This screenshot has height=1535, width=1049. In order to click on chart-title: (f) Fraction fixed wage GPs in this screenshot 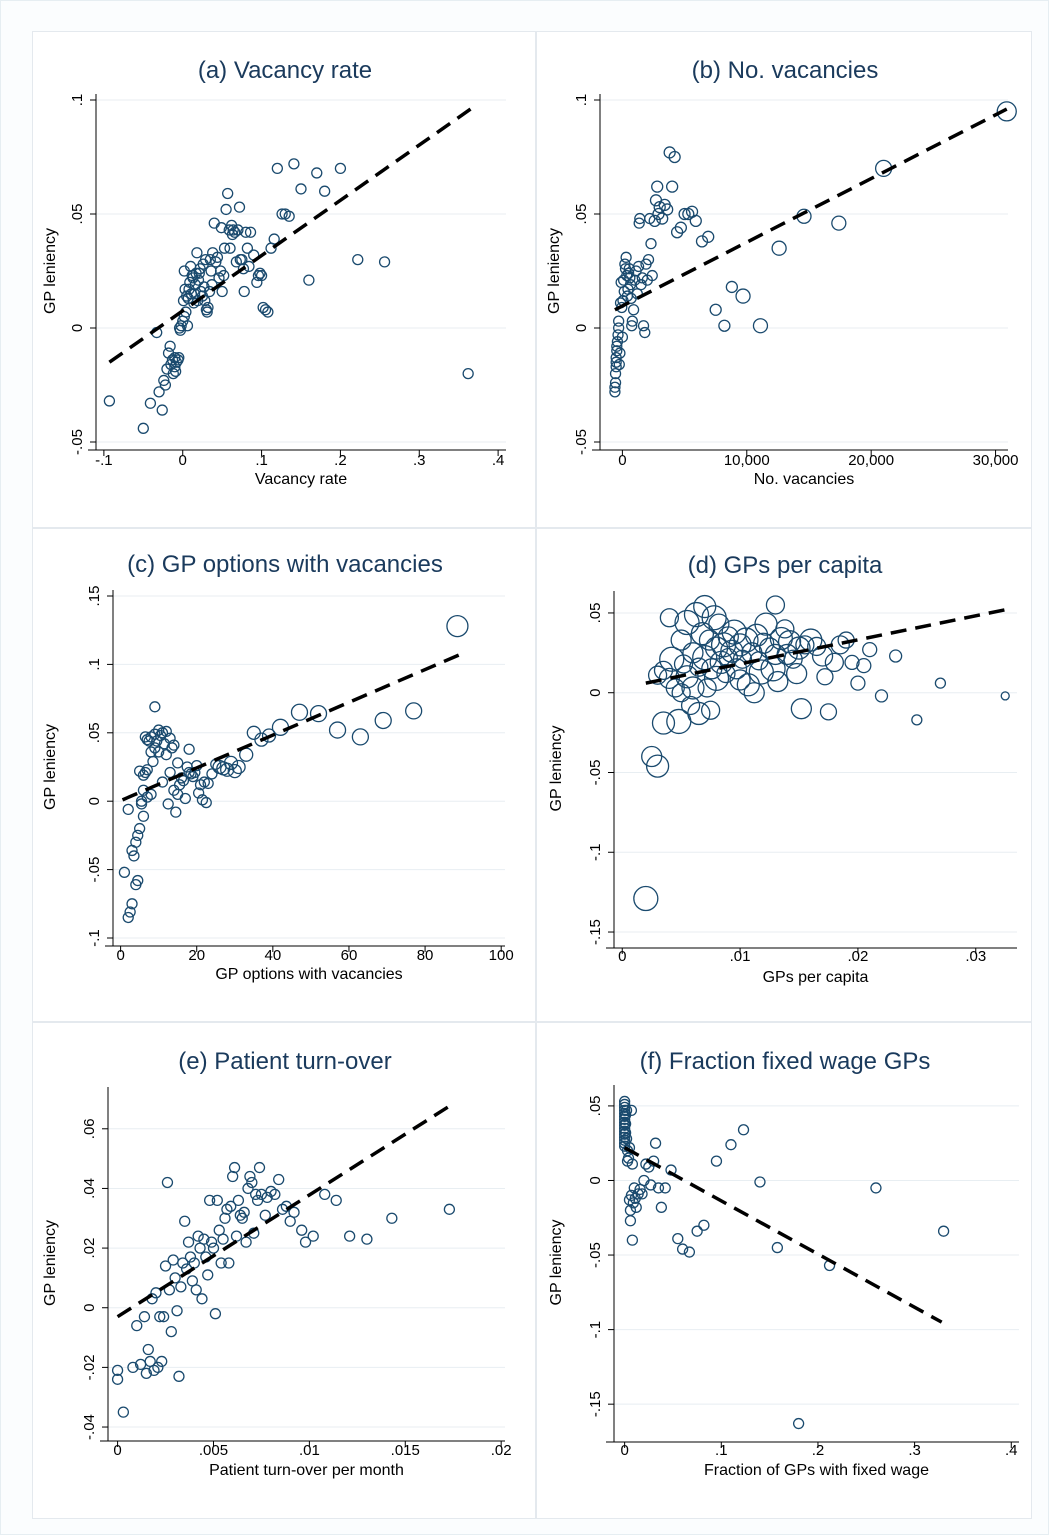, I will do `click(785, 1061)`.